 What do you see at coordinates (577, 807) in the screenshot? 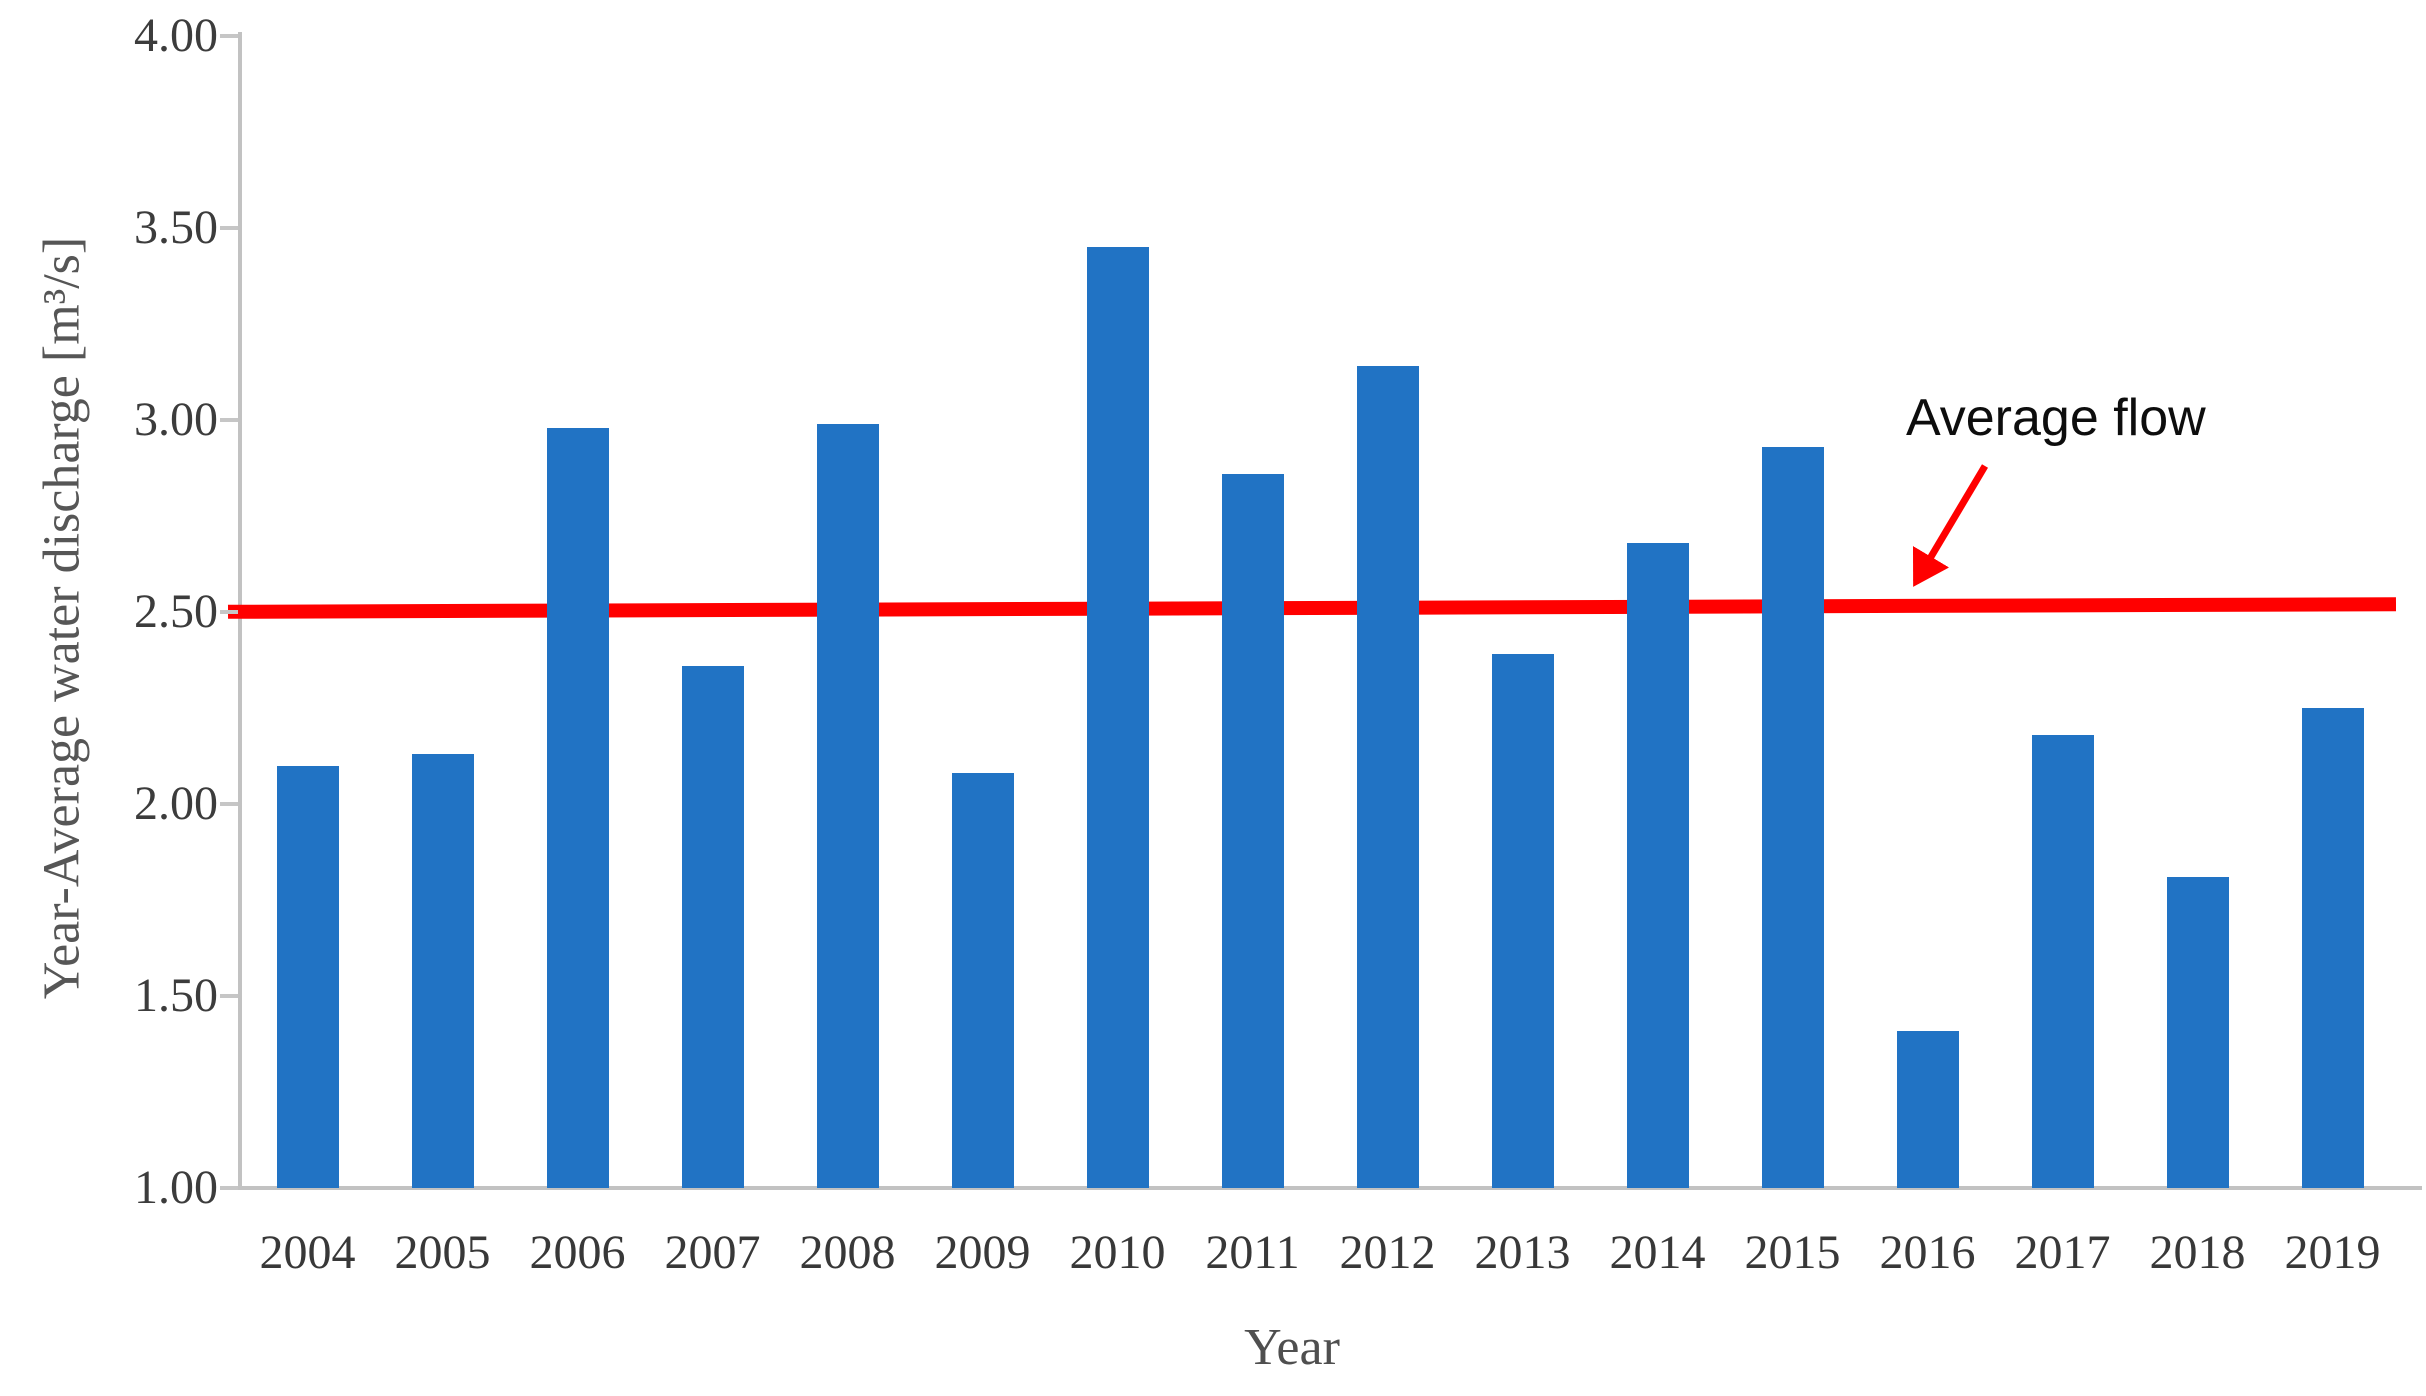
I see `bar-2006` at bounding box center [577, 807].